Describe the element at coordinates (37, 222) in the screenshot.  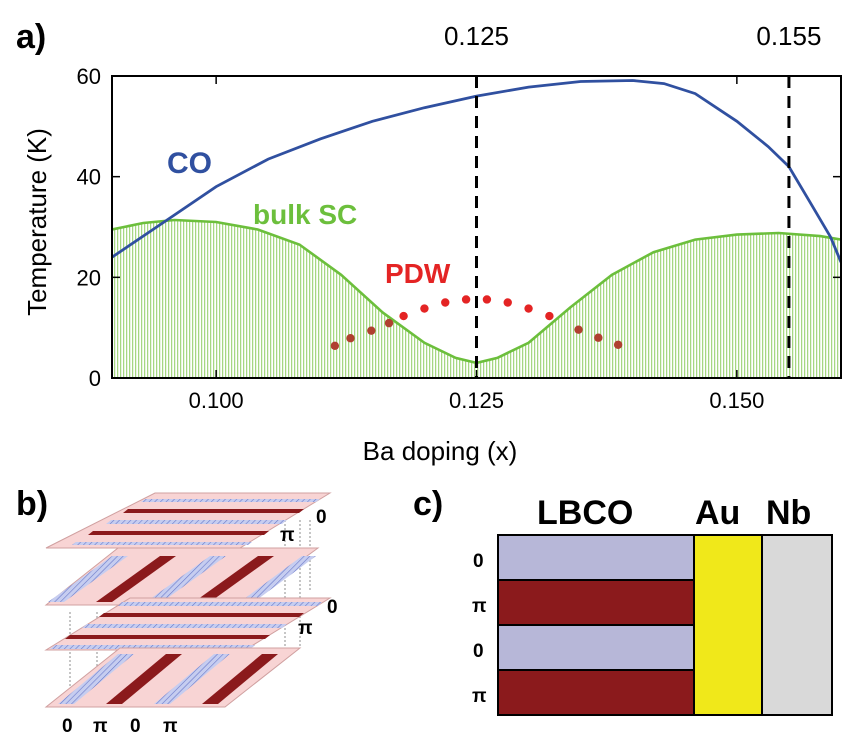
I see `y-axis-title: Temperature (K)` at that location.